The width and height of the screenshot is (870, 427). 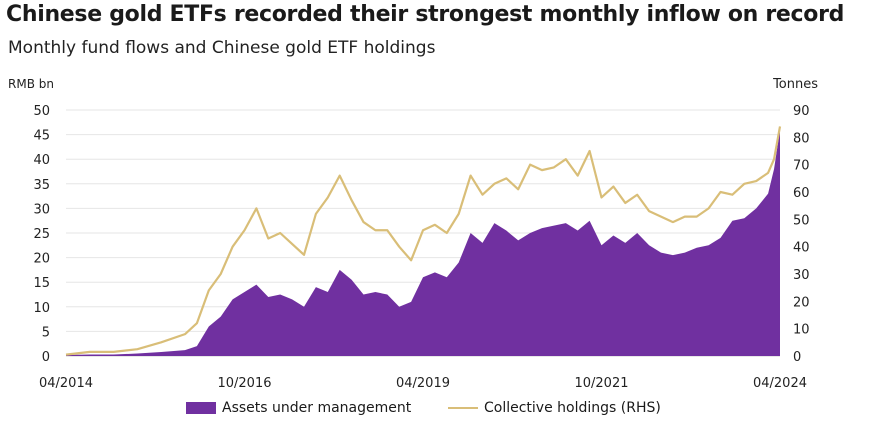 I want to click on left-axis: 0 5 10 15 20 25 30 35 40 45 50 RMB bn, so click(x=31, y=221).